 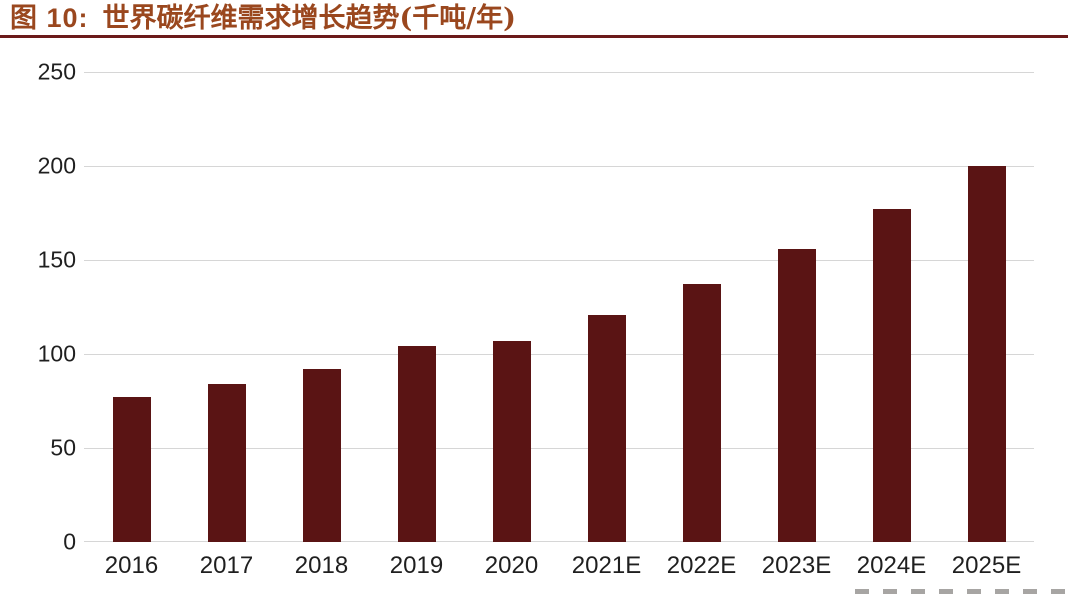 I want to click on bar-2022E, so click(x=701, y=413).